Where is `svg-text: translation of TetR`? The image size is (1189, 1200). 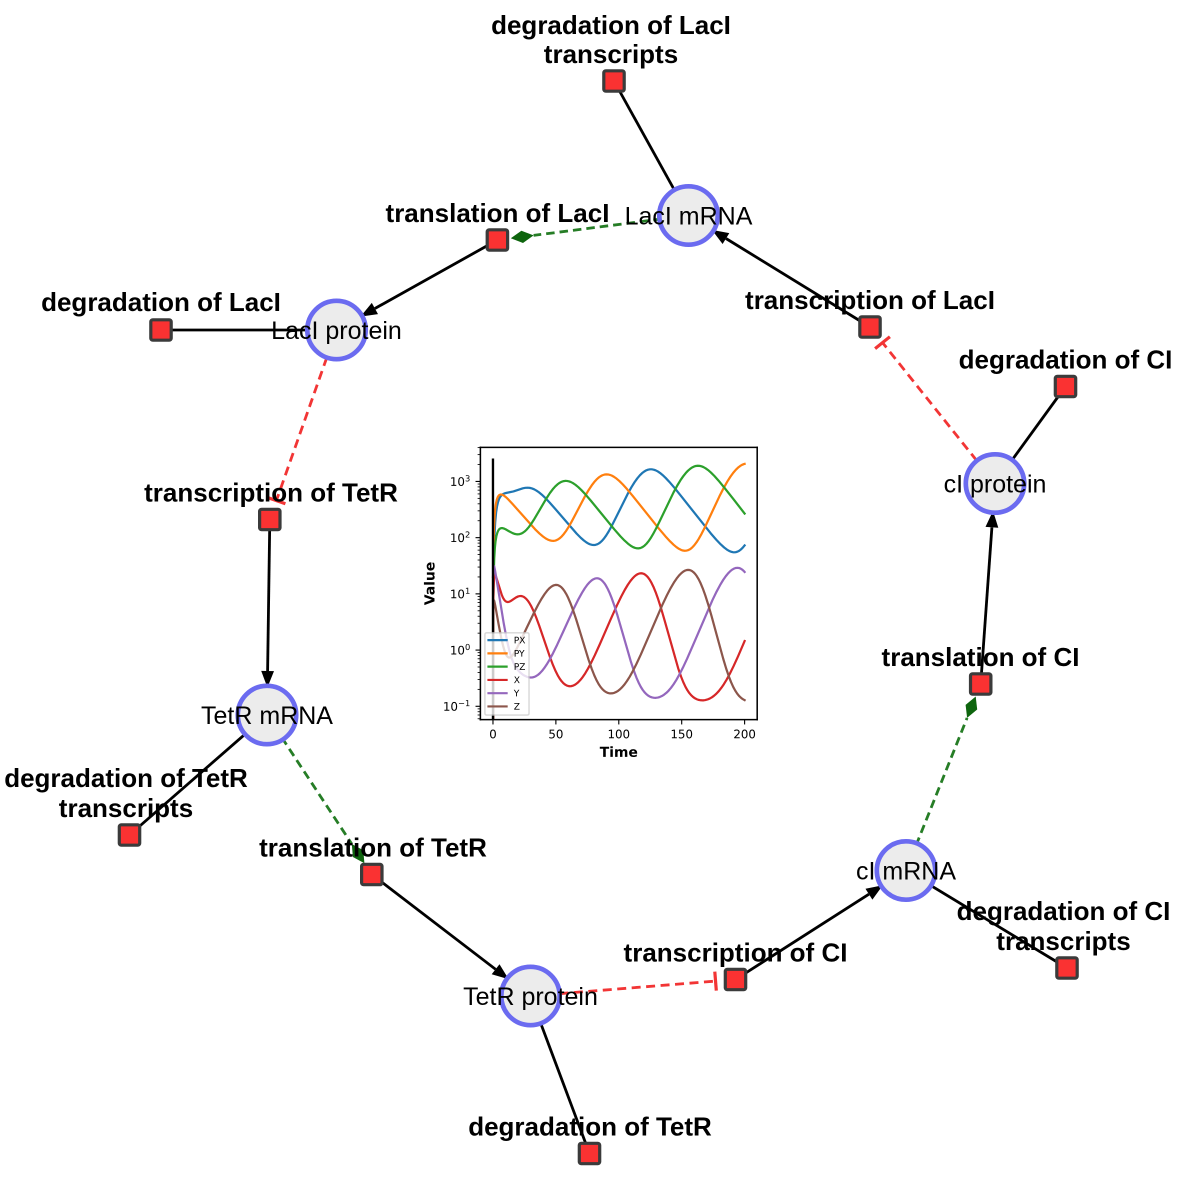 svg-text: translation of TetR is located at coordinates (373, 848).